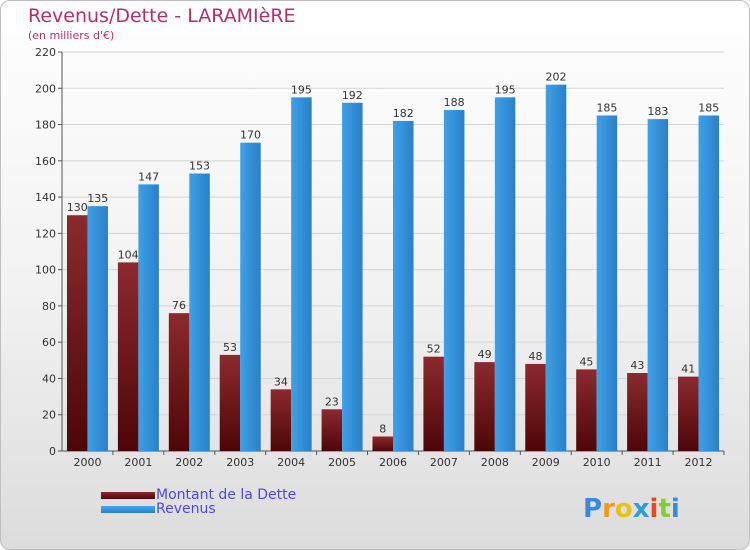 Image resolution: width=750 pixels, height=550 pixels. What do you see at coordinates (281, 381) in the screenshot?
I see `data-label-dette: 34` at bounding box center [281, 381].